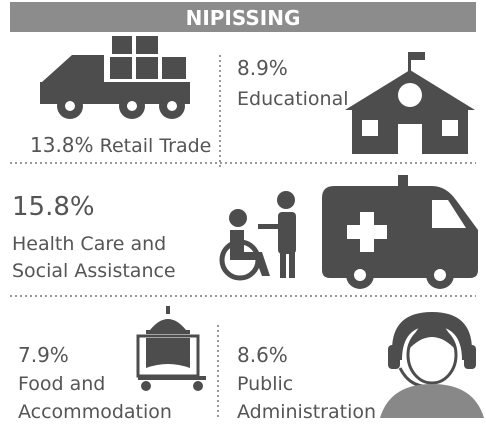 The height and width of the screenshot is (432, 486). What do you see at coordinates (400, 232) in the screenshot?
I see `ambulance-icon` at bounding box center [400, 232].